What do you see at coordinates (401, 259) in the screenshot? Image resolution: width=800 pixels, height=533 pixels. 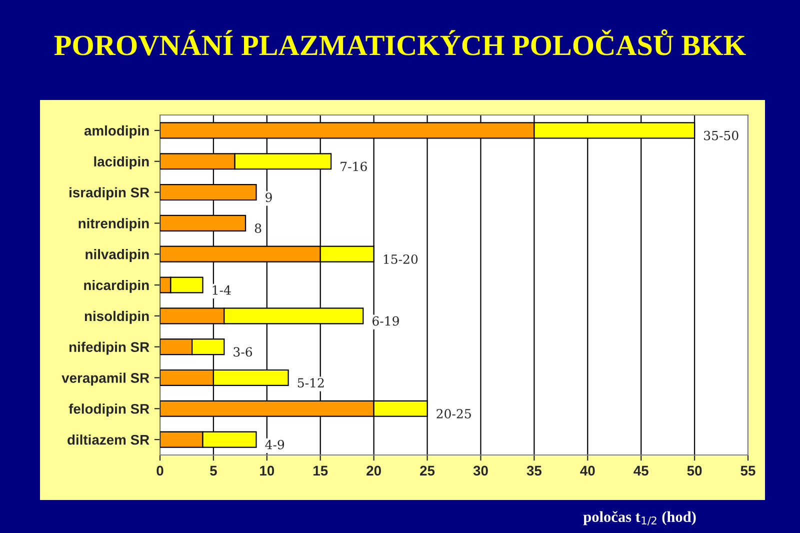 I see `data-label: 15-20` at bounding box center [401, 259].